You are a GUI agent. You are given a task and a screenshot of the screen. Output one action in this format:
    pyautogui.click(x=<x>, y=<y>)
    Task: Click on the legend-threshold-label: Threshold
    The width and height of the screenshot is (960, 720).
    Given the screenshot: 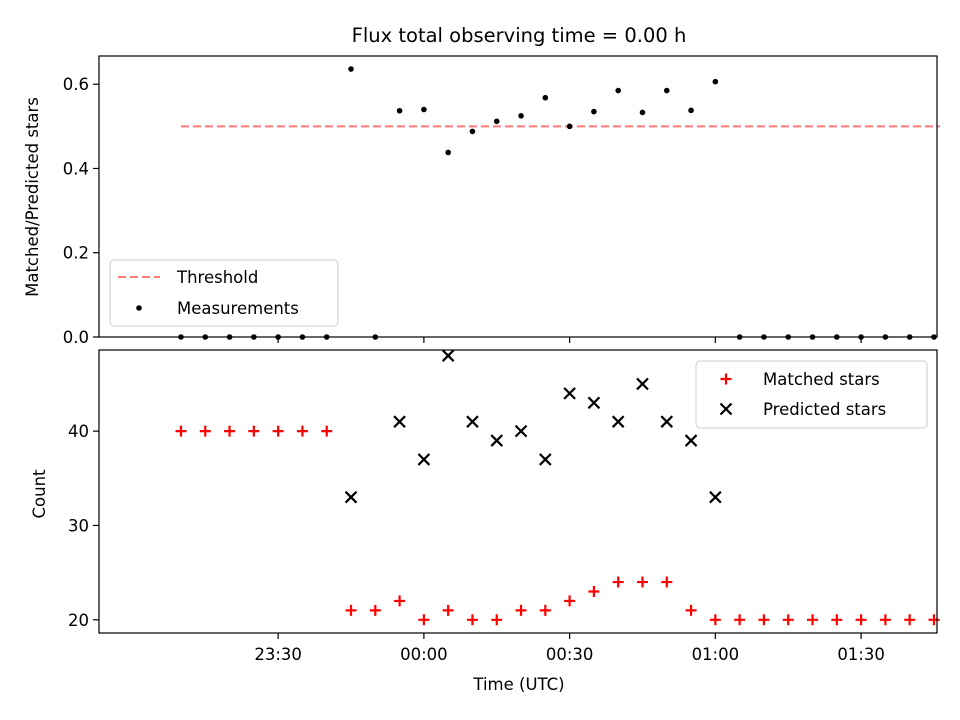 What is the action you would take?
    pyautogui.click(x=217, y=277)
    